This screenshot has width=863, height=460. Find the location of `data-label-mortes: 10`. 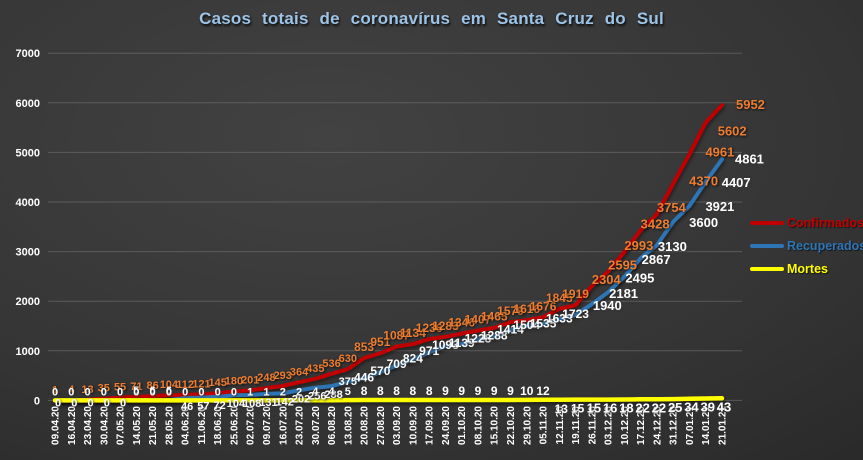

data-label-mortes: 10 is located at coordinates (527, 391).